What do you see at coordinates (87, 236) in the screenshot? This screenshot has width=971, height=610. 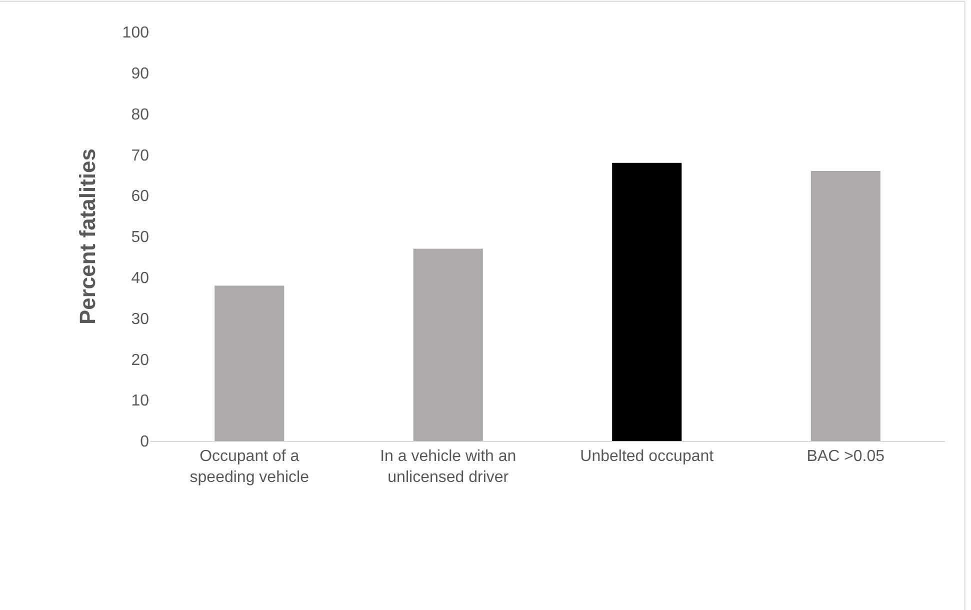 I see `y-axis-title: Percent fatalities` at bounding box center [87, 236].